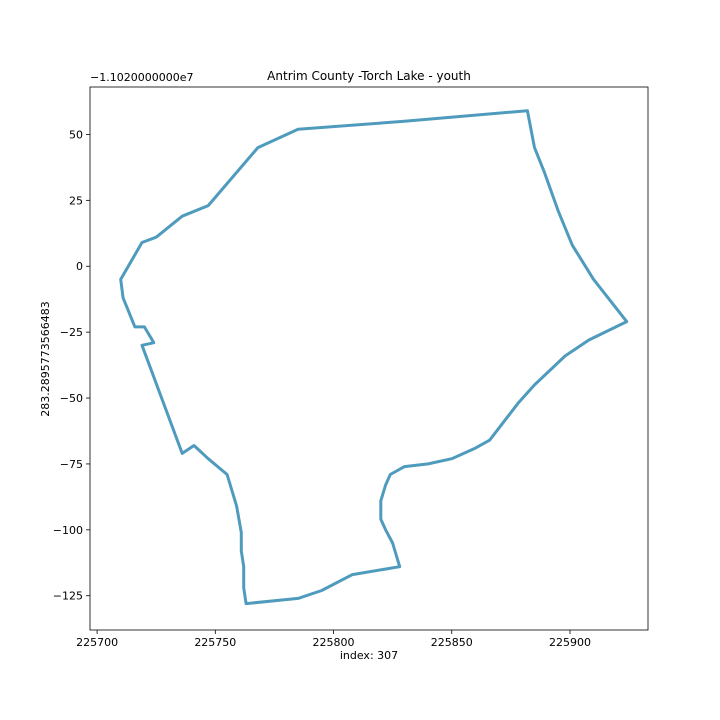 Image resolution: width=720 pixels, height=720 pixels. I want to click on x-tick-label: 225850, so click(452, 642).